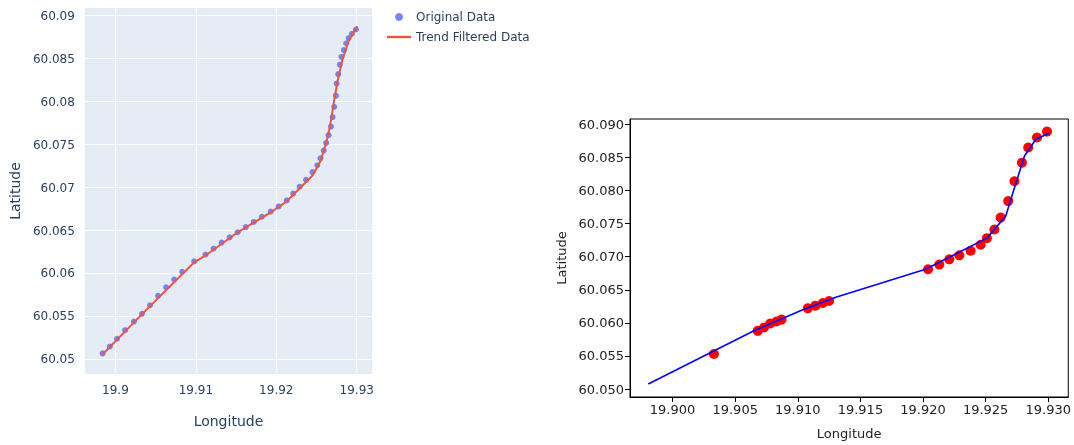 This screenshot has height=445, width=1074. Describe the element at coordinates (860, 409) in the screenshot. I see `x-tick-label: 19.915` at that location.